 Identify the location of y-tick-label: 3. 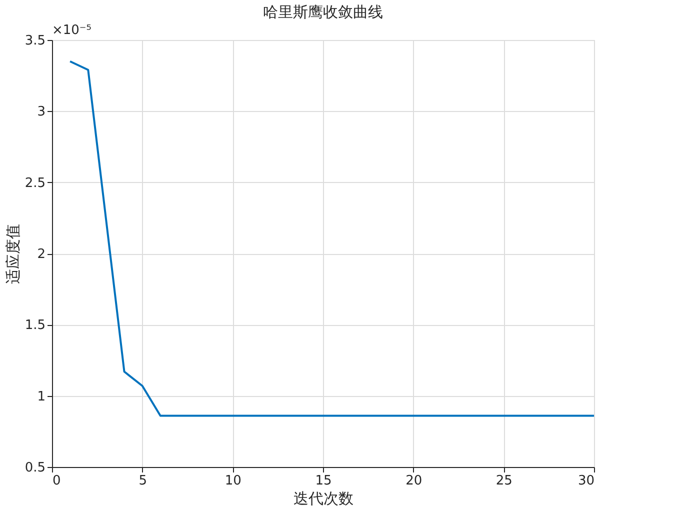
(41, 112).